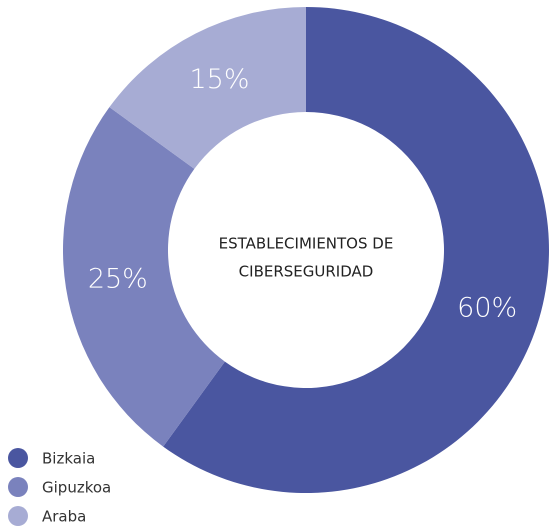 Image resolution: width=549 pixels, height=529 pixels. Describe the element at coordinates (487, 307) in the screenshot. I see `value-label: 60%` at that location.